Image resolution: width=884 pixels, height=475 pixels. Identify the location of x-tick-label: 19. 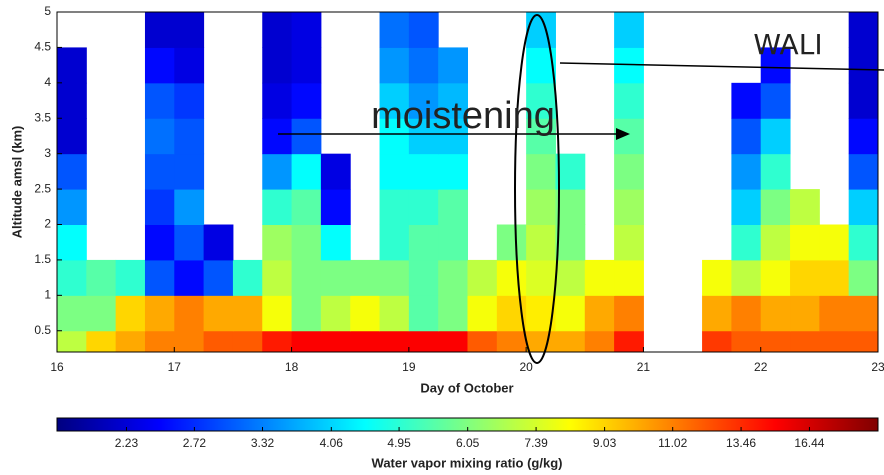
(409, 367).